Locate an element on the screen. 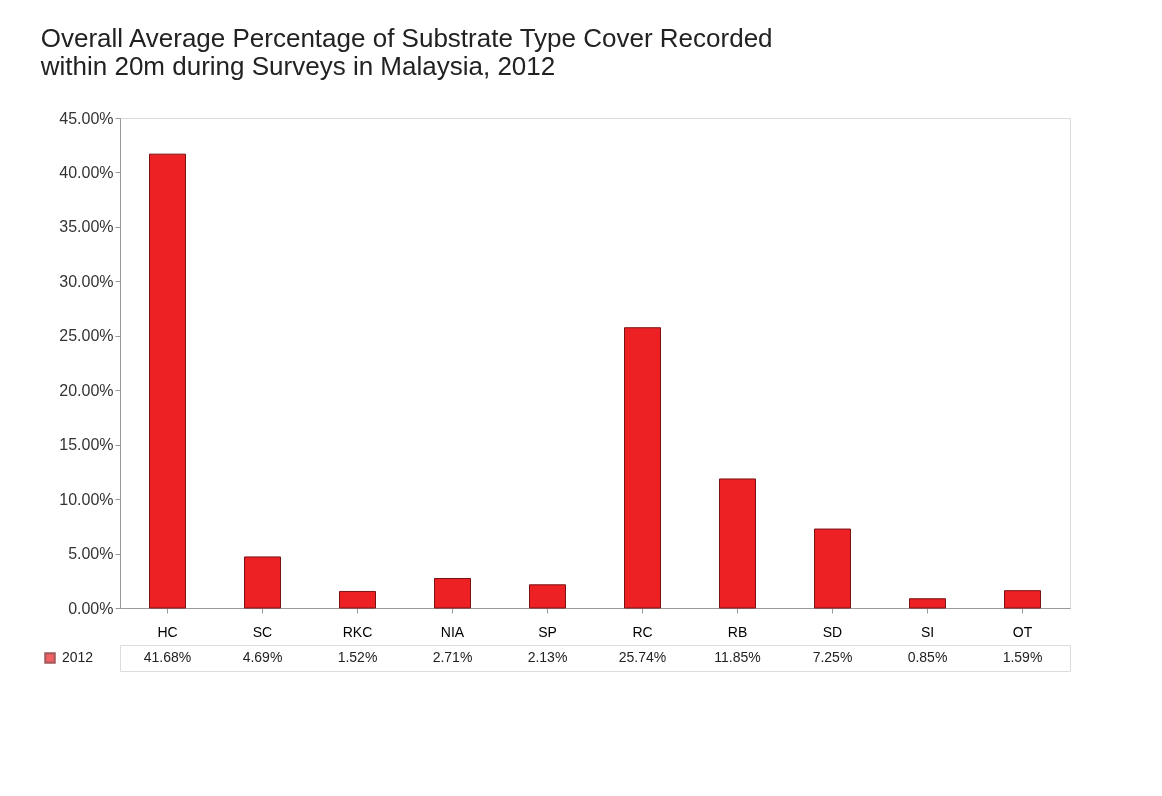  x-tick-label: HC is located at coordinates (167, 631).